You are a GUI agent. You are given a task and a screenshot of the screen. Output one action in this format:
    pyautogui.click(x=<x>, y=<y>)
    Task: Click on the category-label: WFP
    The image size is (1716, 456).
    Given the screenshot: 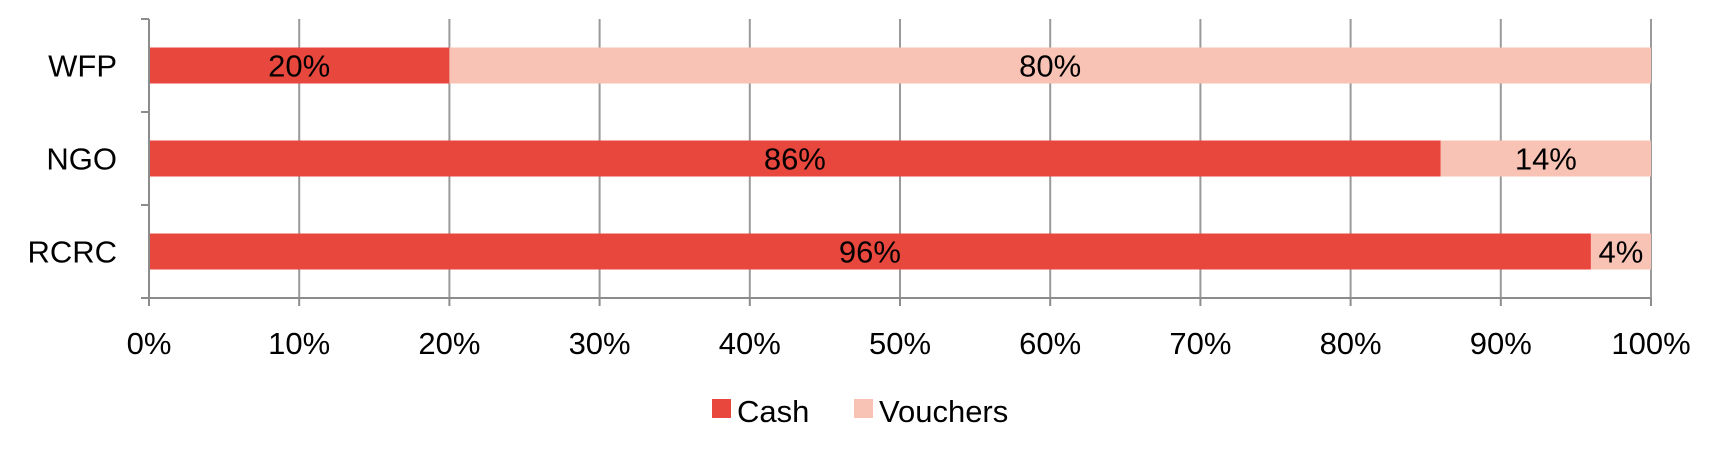 What is the action you would take?
    pyautogui.click(x=82, y=66)
    